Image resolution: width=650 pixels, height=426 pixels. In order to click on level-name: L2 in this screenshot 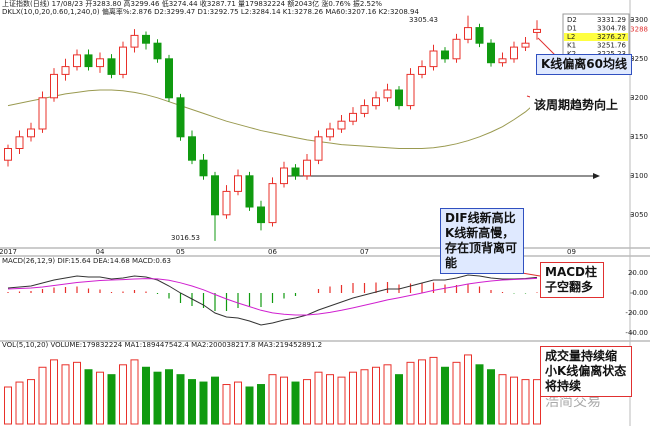, I will do `click(571, 37)`.